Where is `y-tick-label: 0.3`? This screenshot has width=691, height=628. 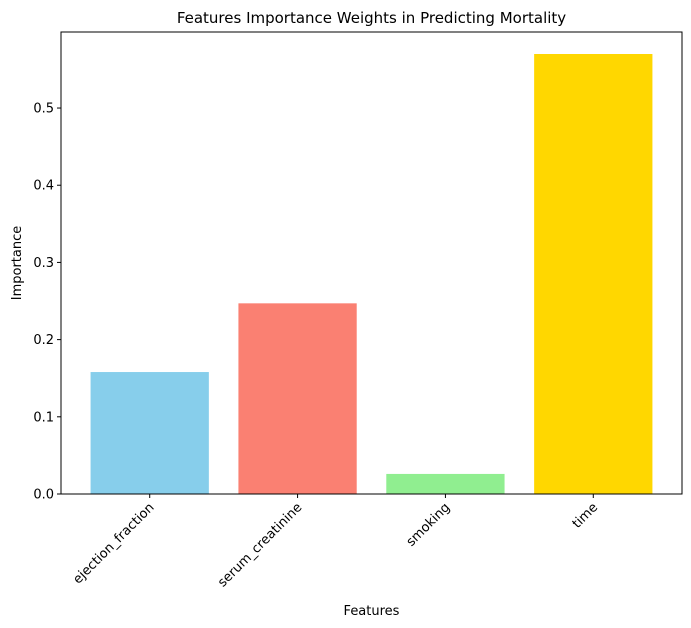
y-tick-label: 0.3 is located at coordinates (43, 263).